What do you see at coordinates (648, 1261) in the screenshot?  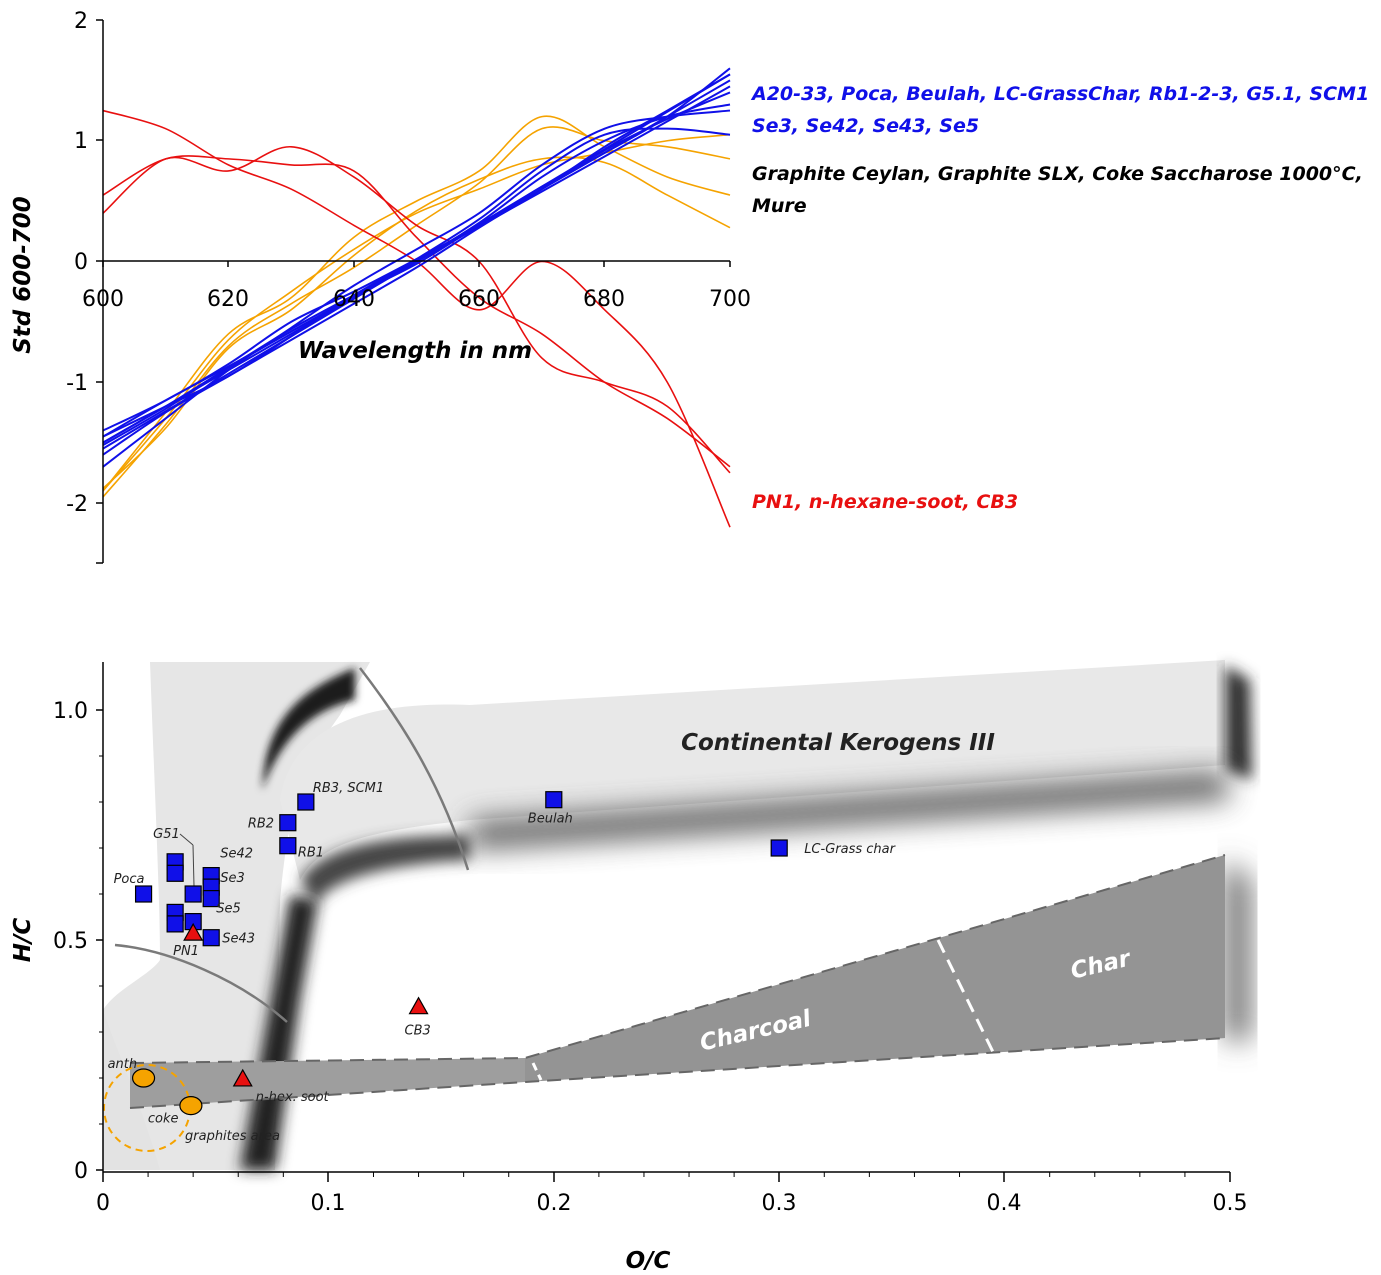 I see `x-axis-title: O/C` at bounding box center [648, 1261].